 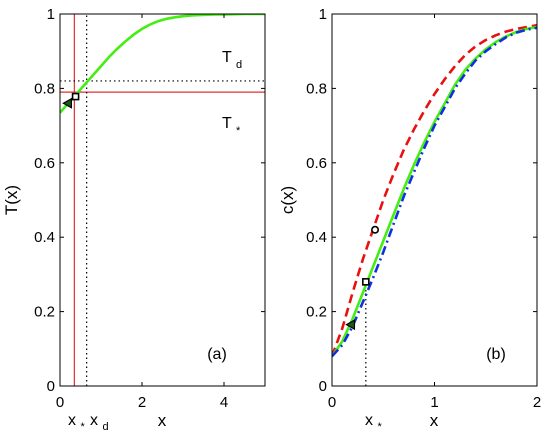 I want to click on panel-b-markers, so click(x=362, y=278).